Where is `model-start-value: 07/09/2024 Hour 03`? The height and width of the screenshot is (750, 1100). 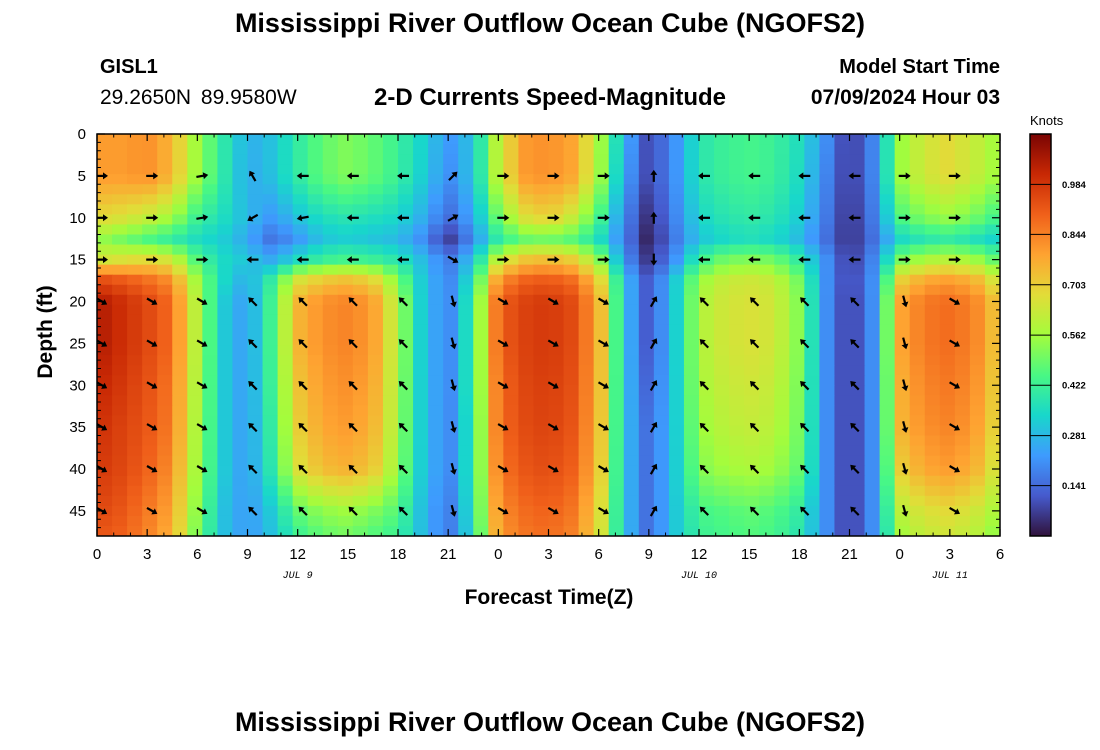
model-start-value: 07/09/2024 Hour 03 is located at coordinates (905, 97).